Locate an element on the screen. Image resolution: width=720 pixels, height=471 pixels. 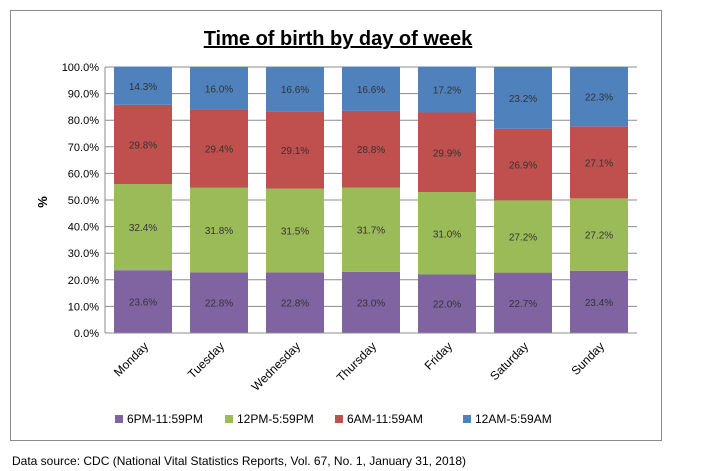
legend-label: 12PM-5:59PM is located at coordinates (275, 419).